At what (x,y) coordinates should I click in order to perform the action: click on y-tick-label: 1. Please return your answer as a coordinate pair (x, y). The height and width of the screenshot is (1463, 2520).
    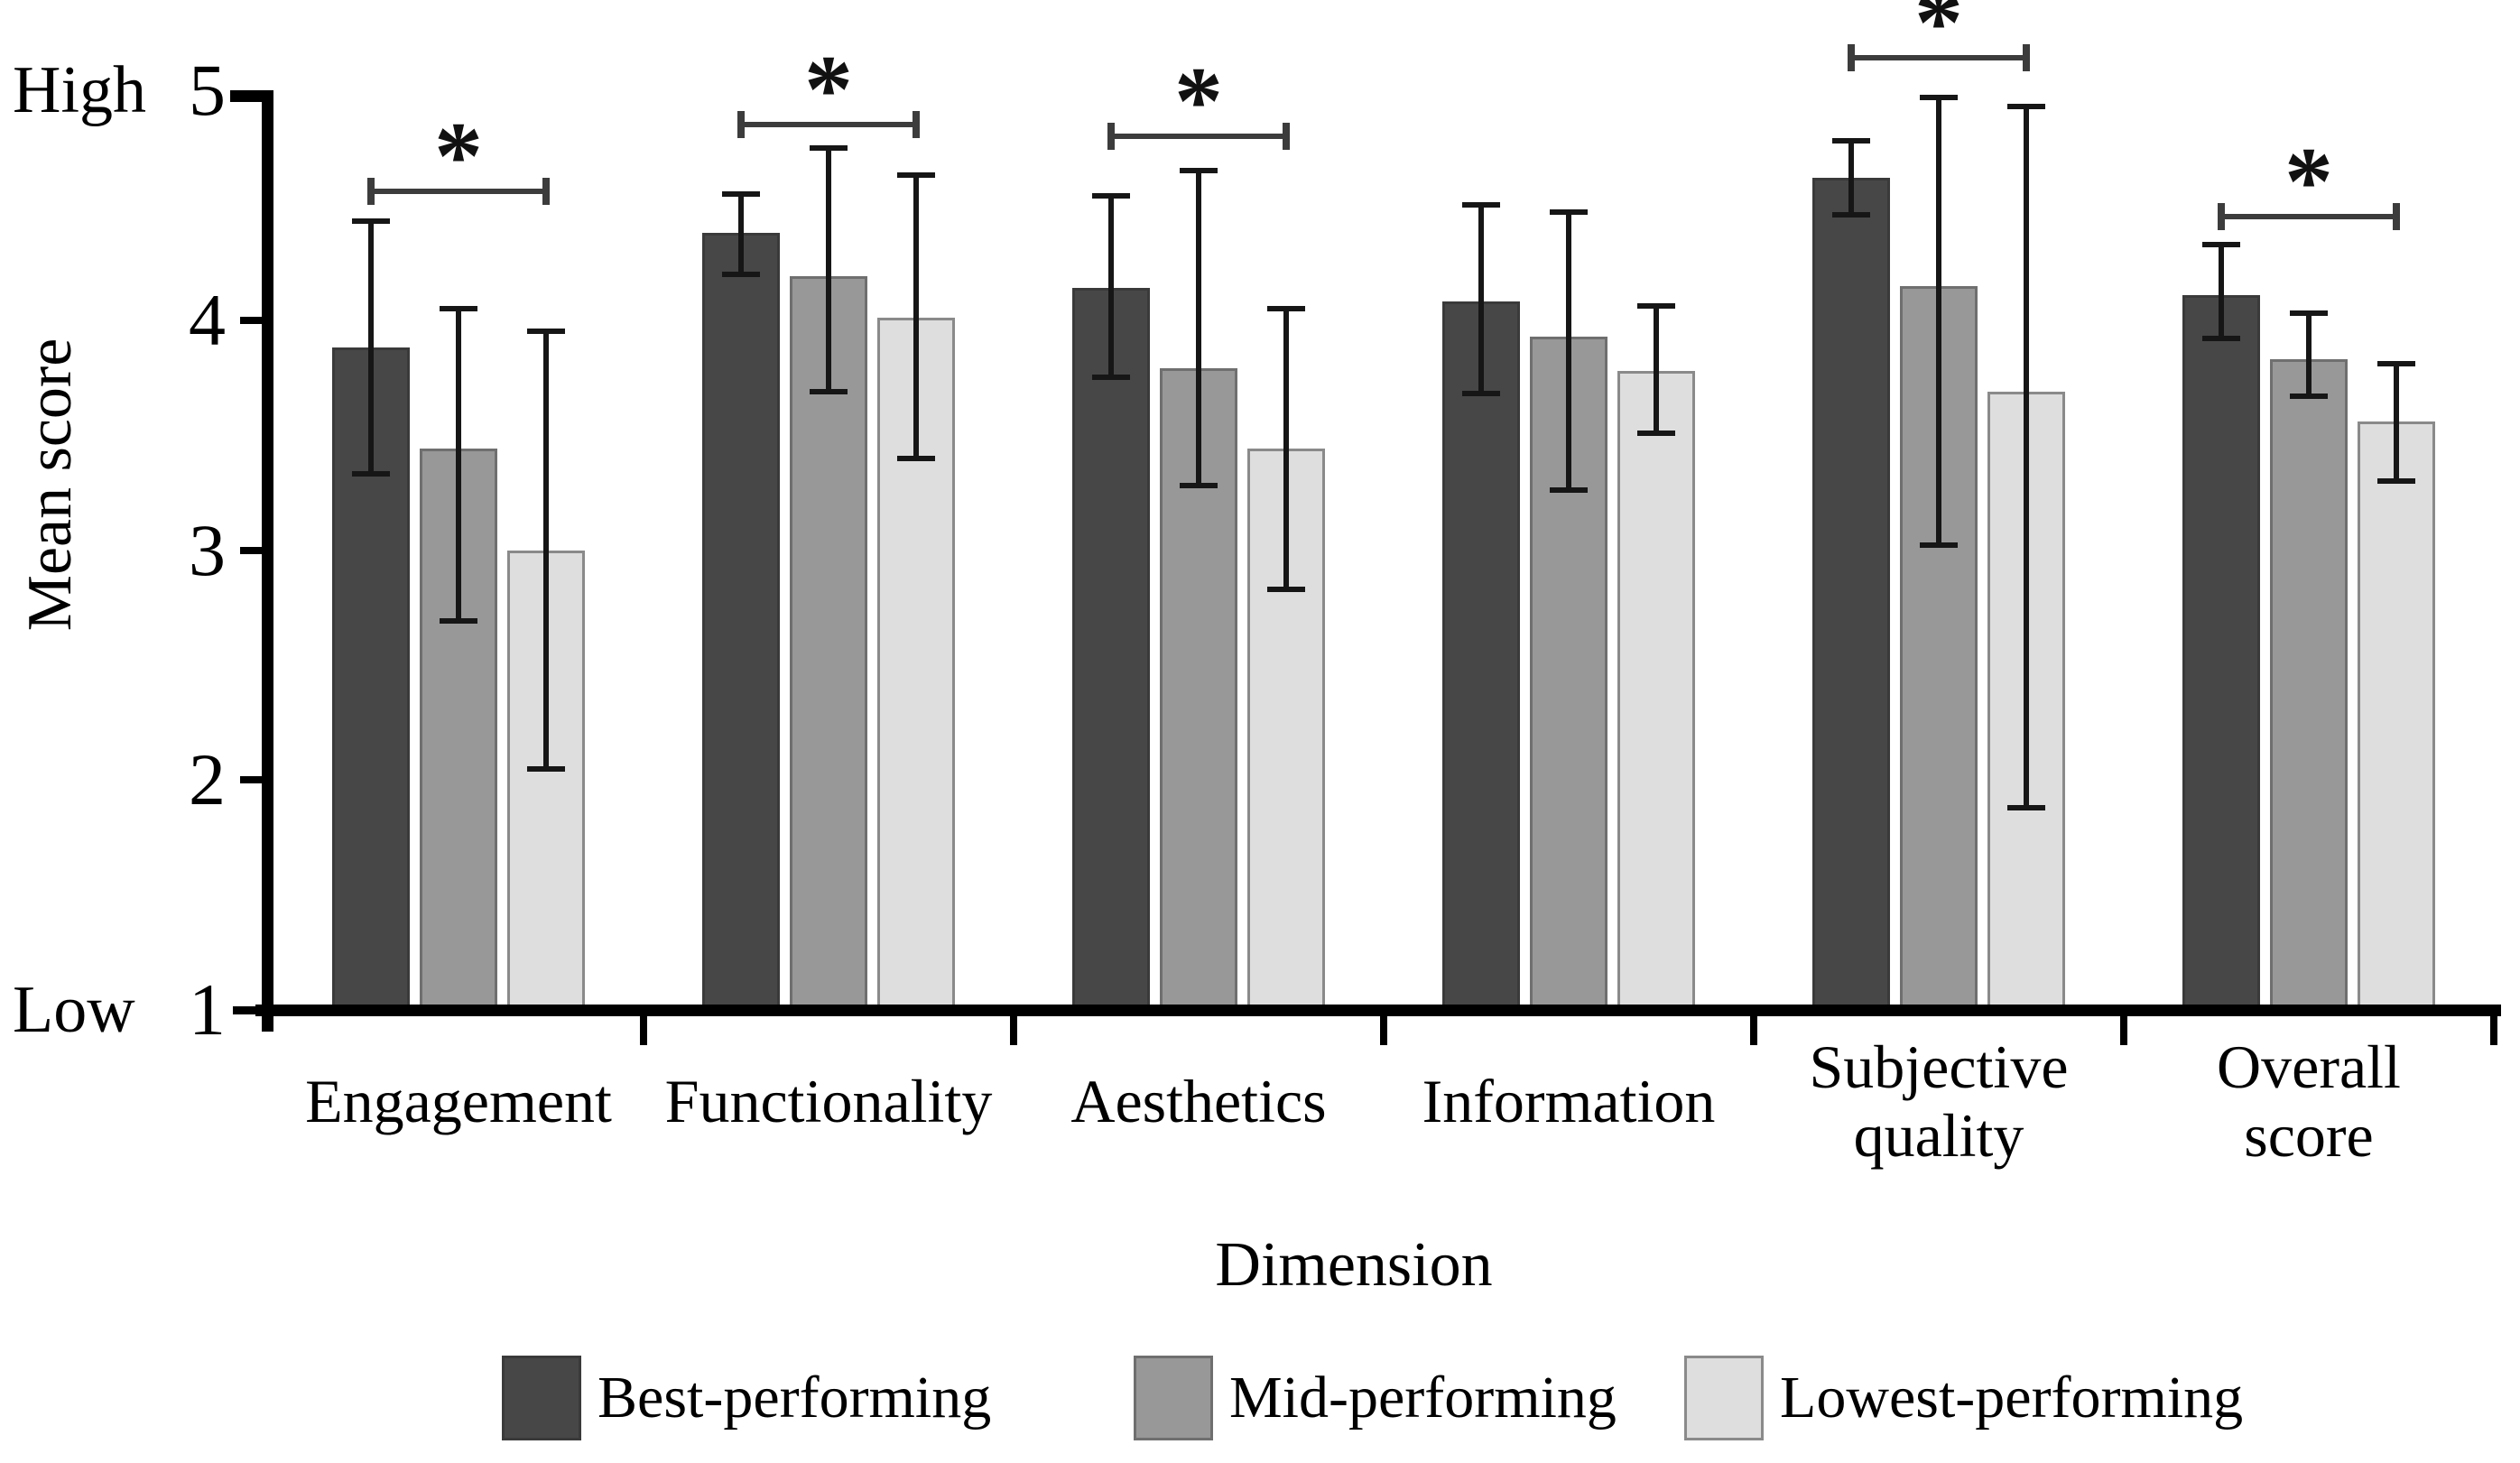
    Looking at the image, I should click on (208, 1009).